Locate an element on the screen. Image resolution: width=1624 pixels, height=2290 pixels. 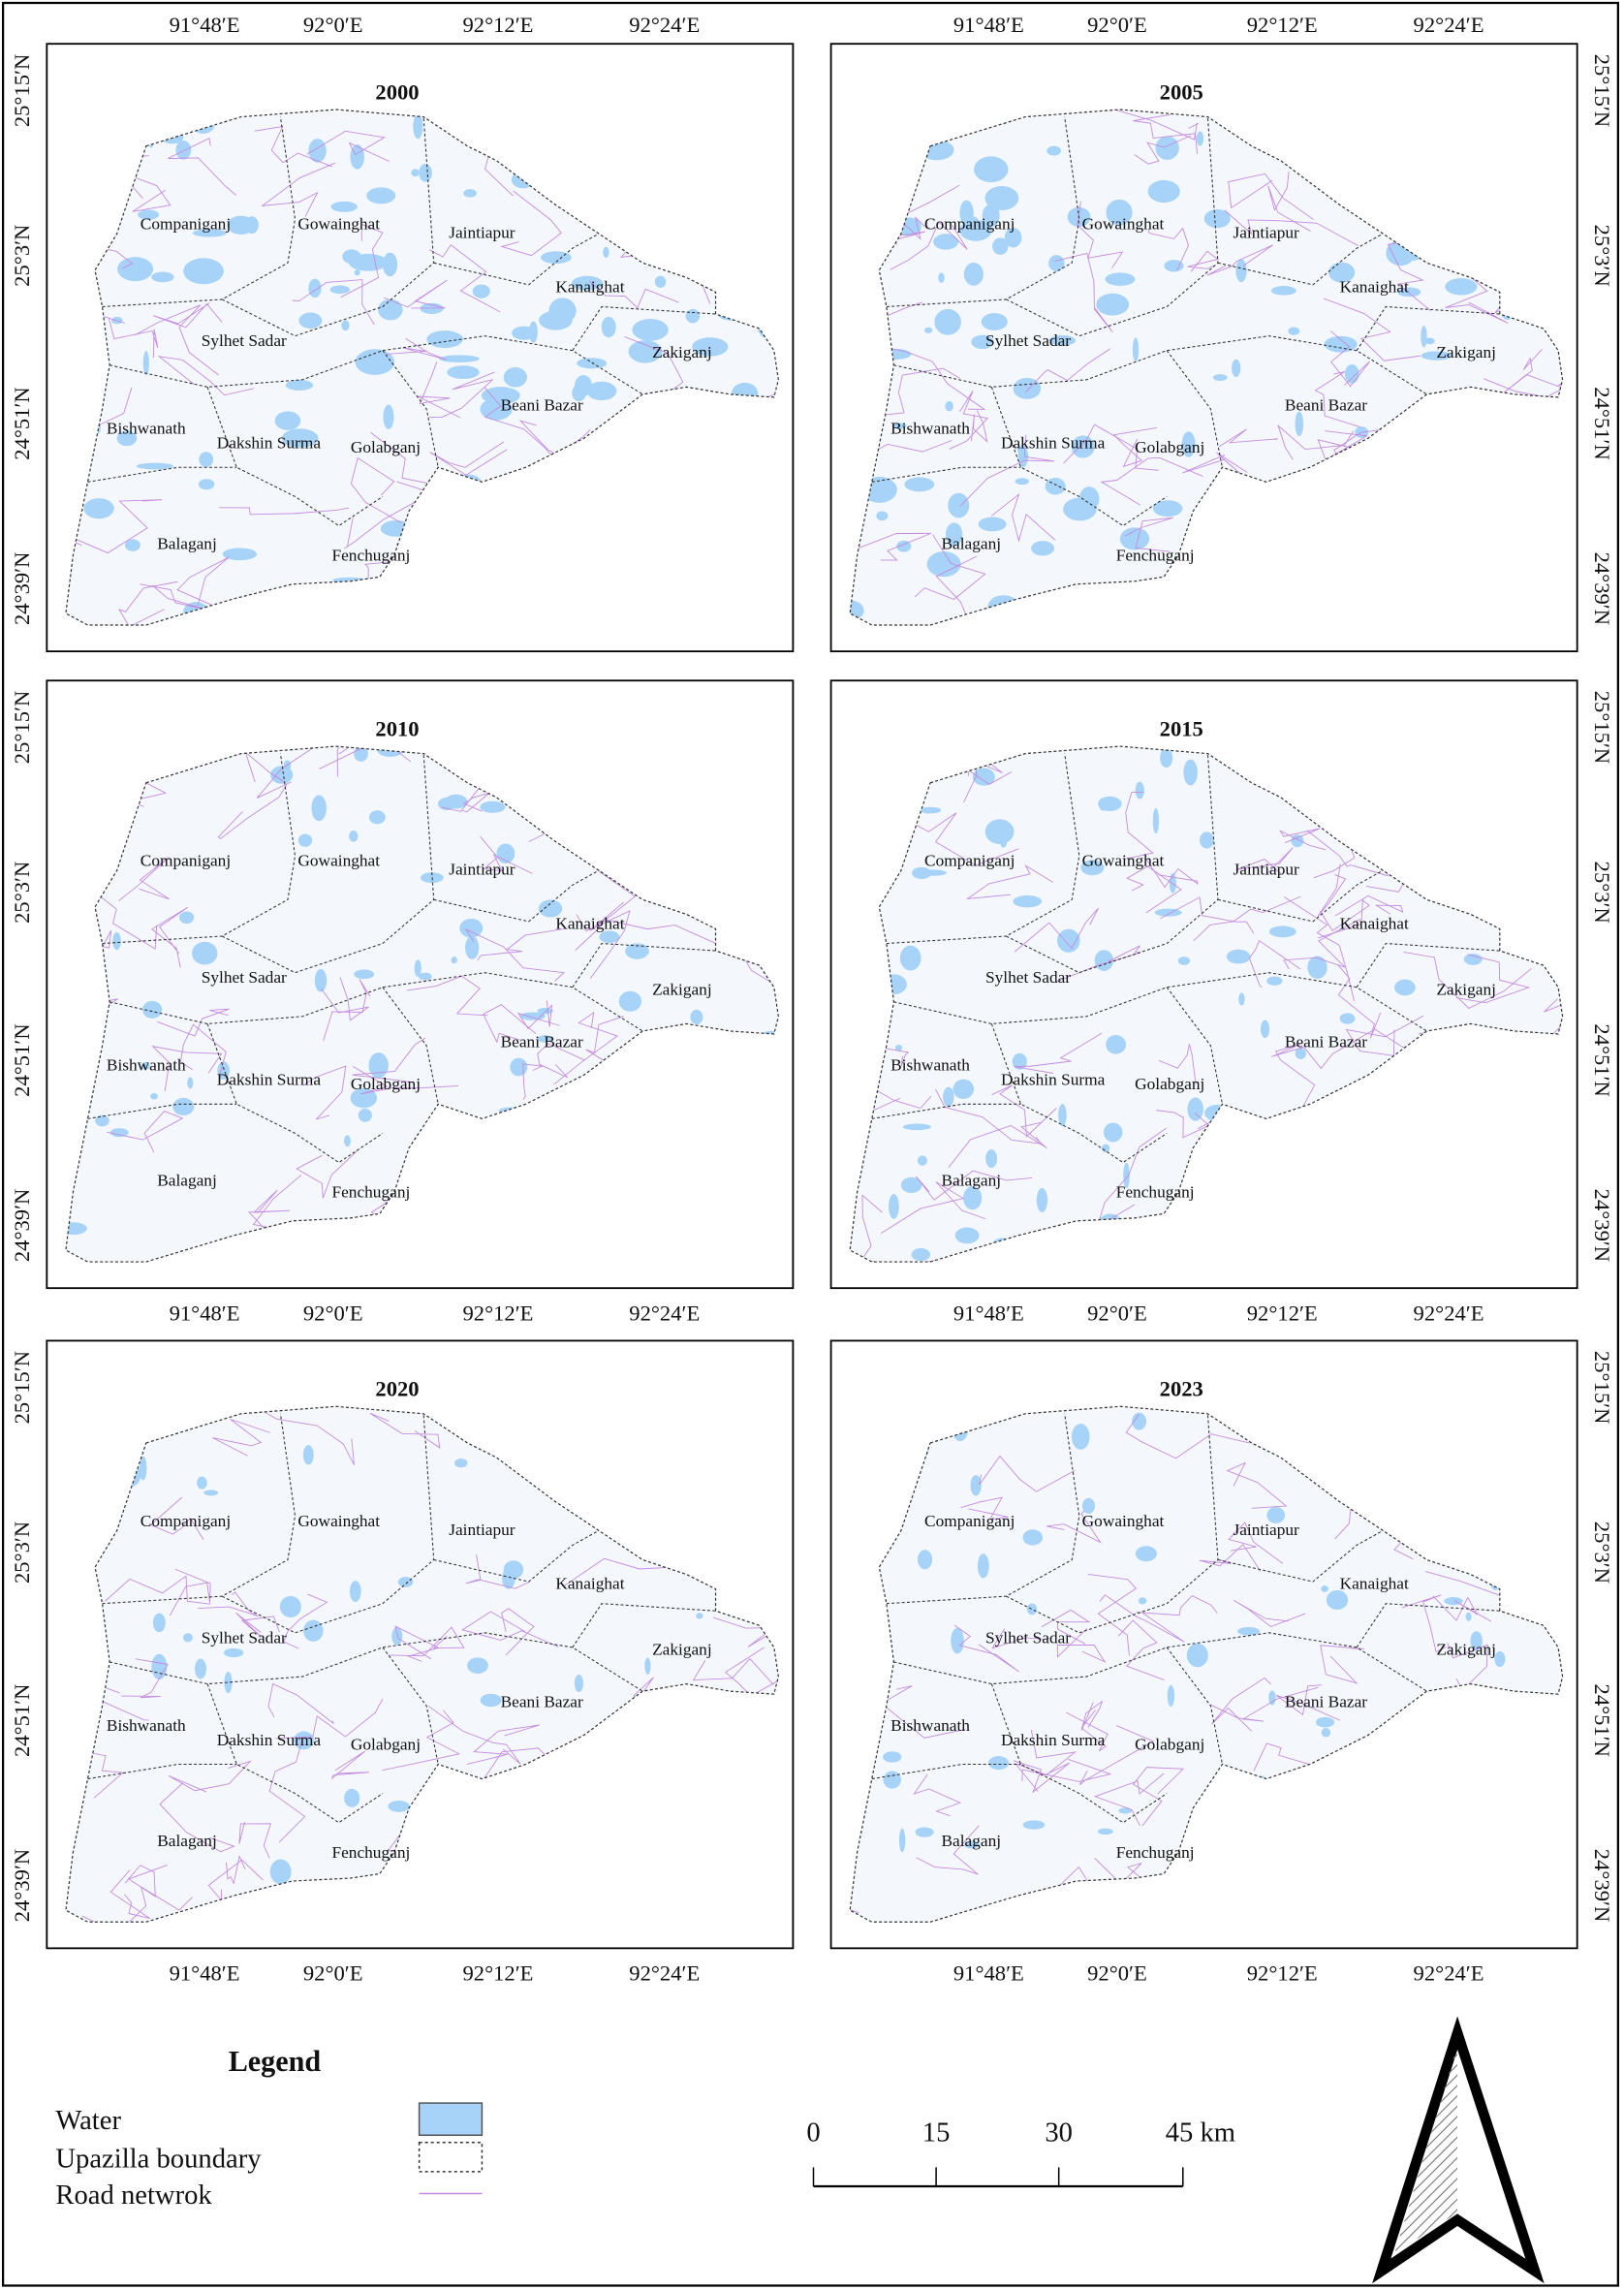
upazila-label: Zakiganj is located at coordinates (682, 1649).